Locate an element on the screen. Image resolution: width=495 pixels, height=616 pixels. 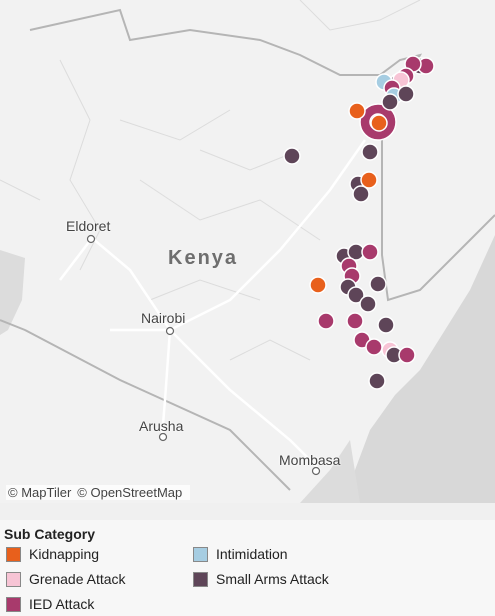
map-attribution: © MapTiler © OpenStreetMap is located at coordinates (98, 492).